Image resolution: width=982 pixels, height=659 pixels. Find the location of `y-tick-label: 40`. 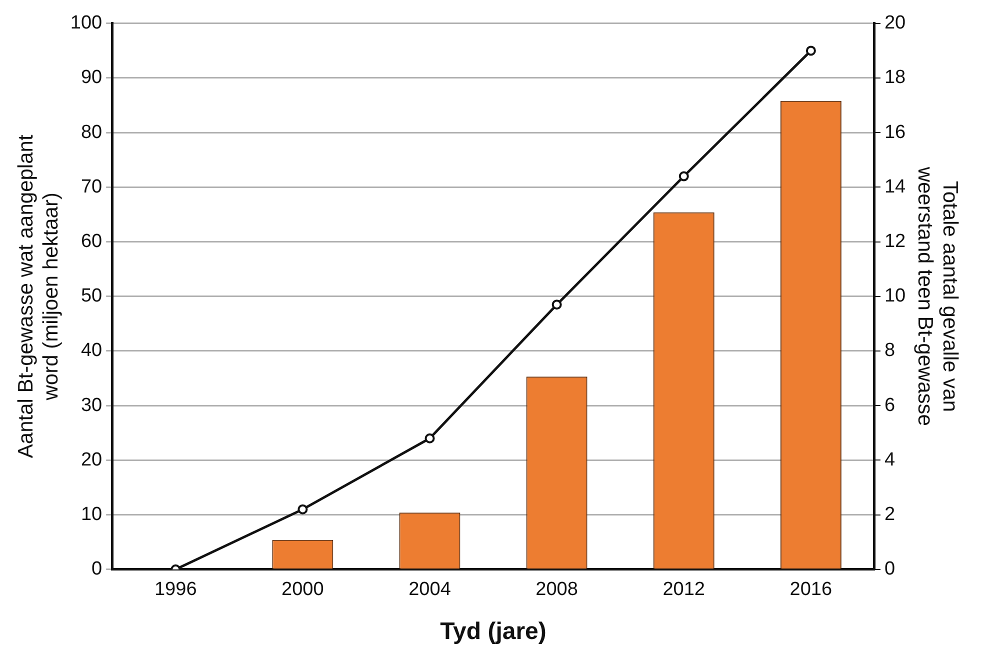

y-tick-label: 40 is located at coordinates (91, 351).